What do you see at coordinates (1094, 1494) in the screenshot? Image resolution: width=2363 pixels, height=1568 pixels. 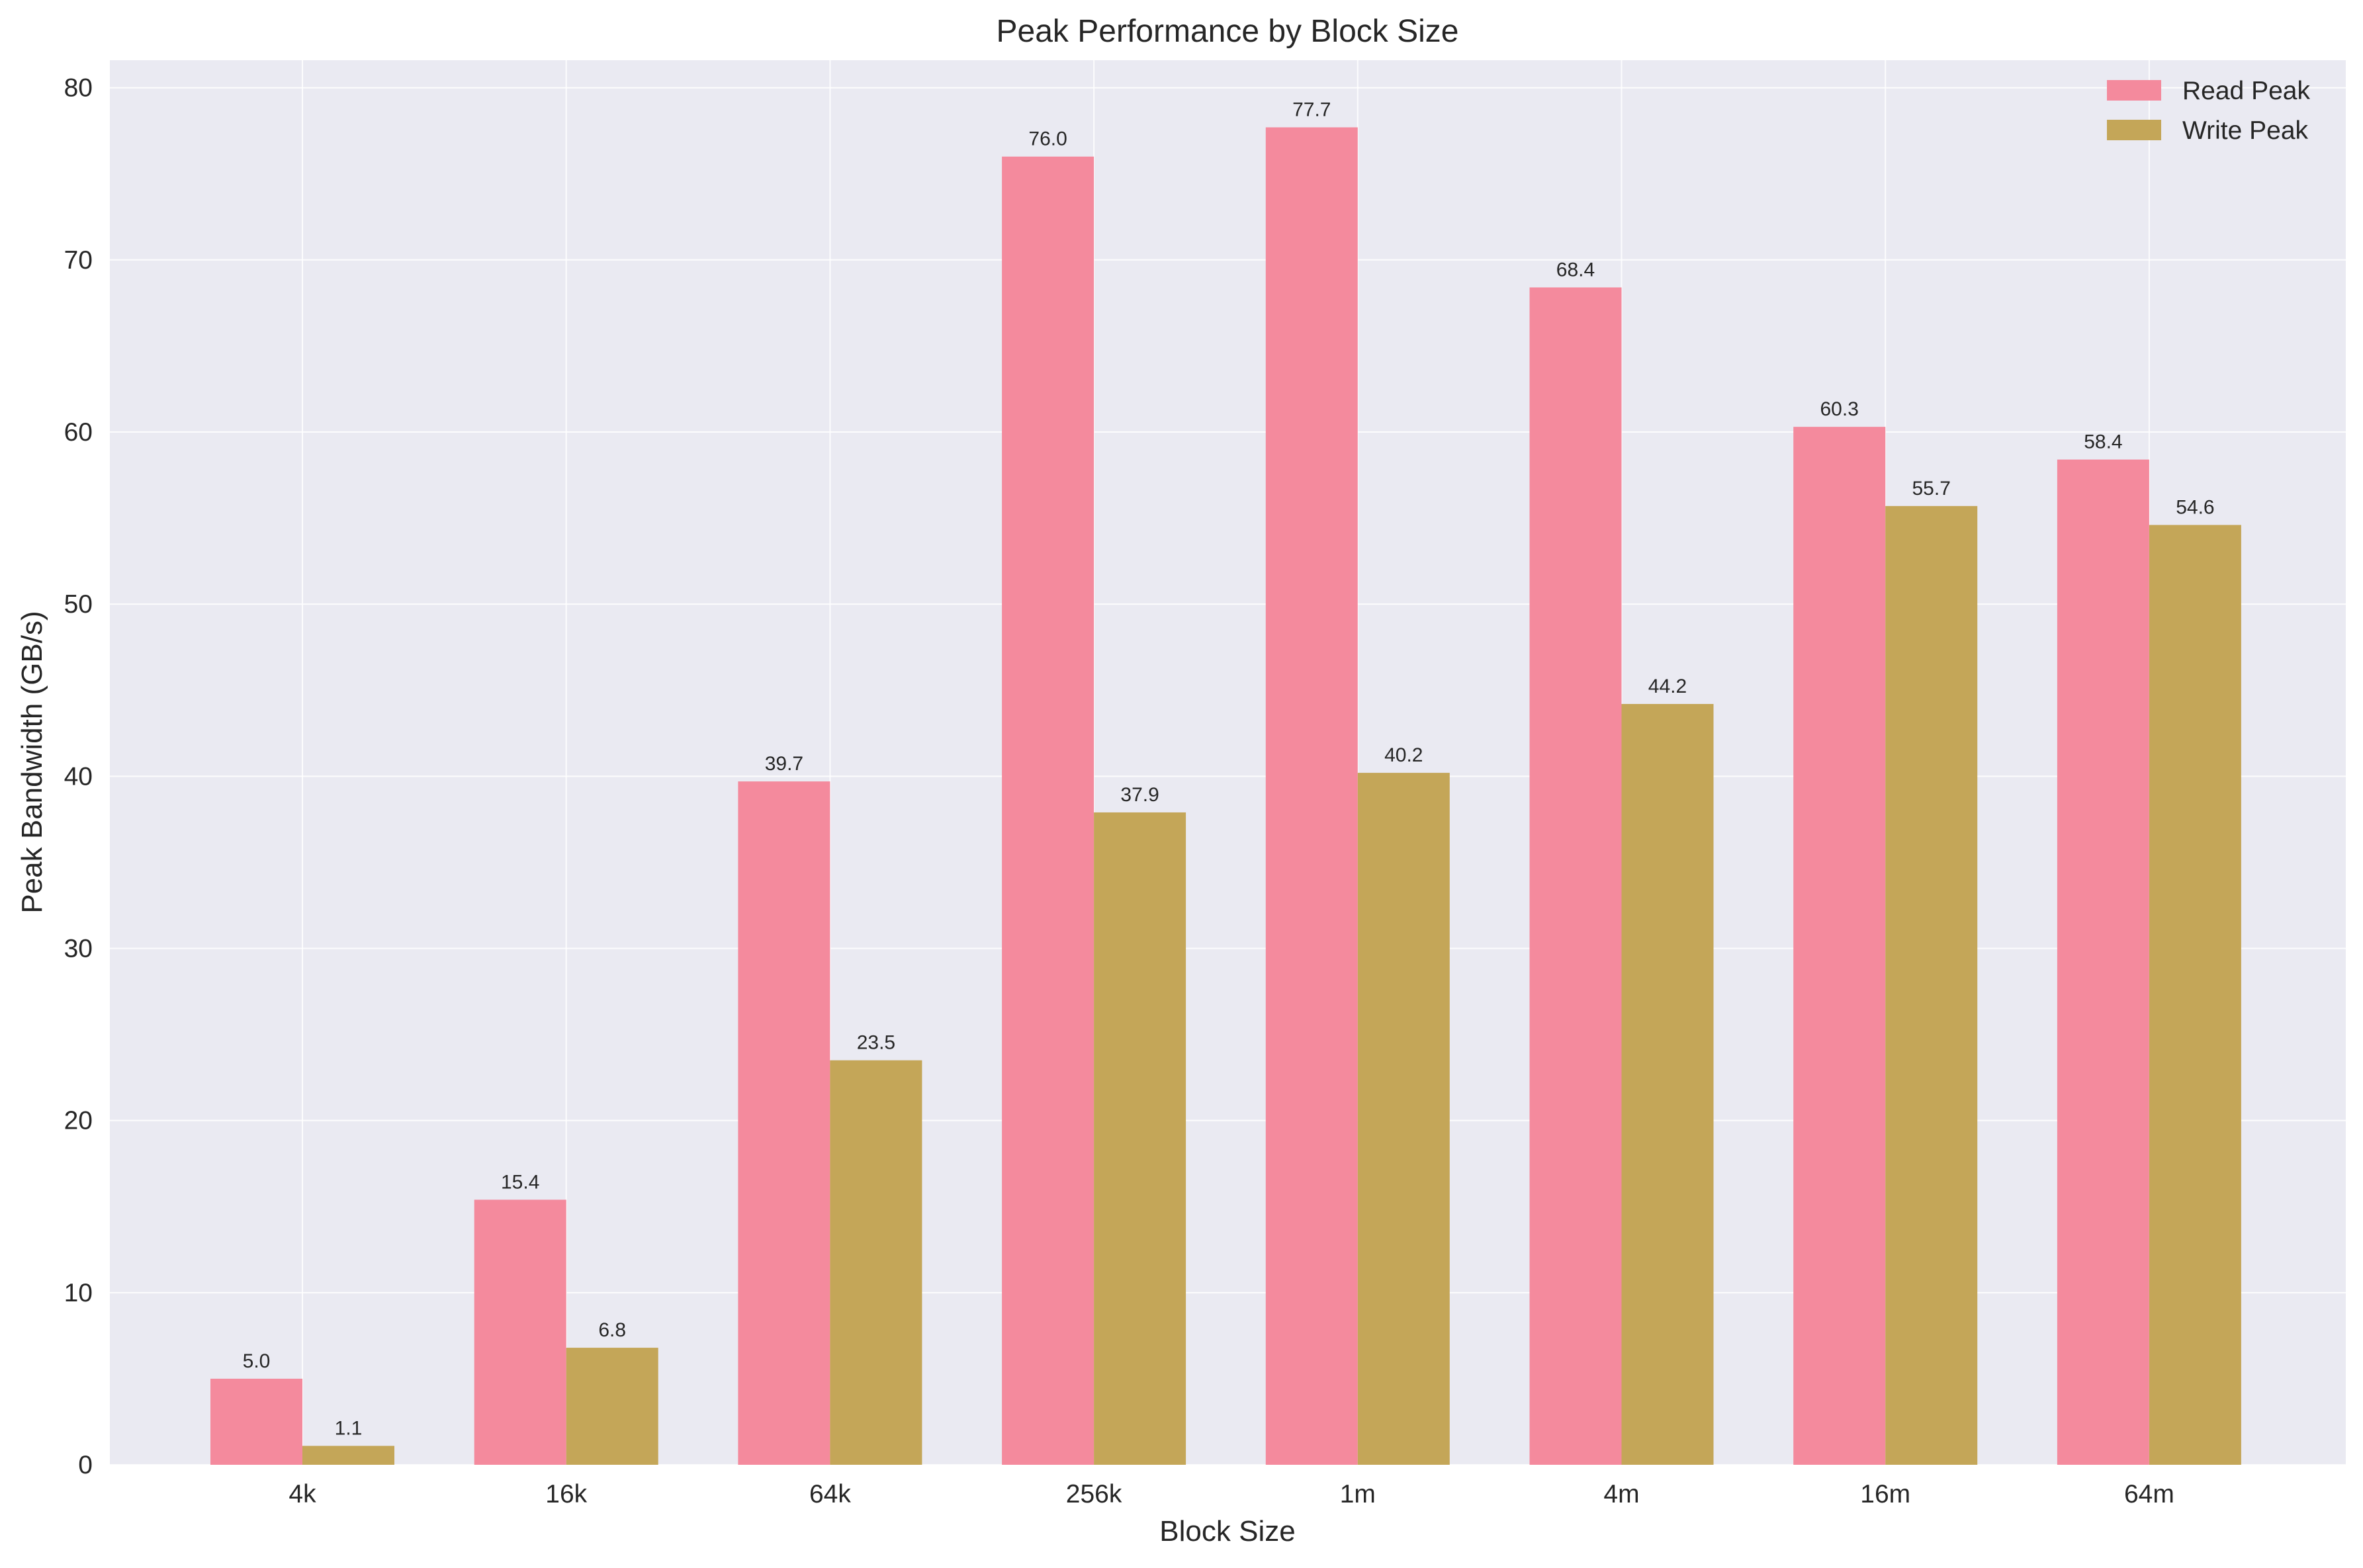 I see `x-tick-label: 256k` at bounding box center [1094, 1494].